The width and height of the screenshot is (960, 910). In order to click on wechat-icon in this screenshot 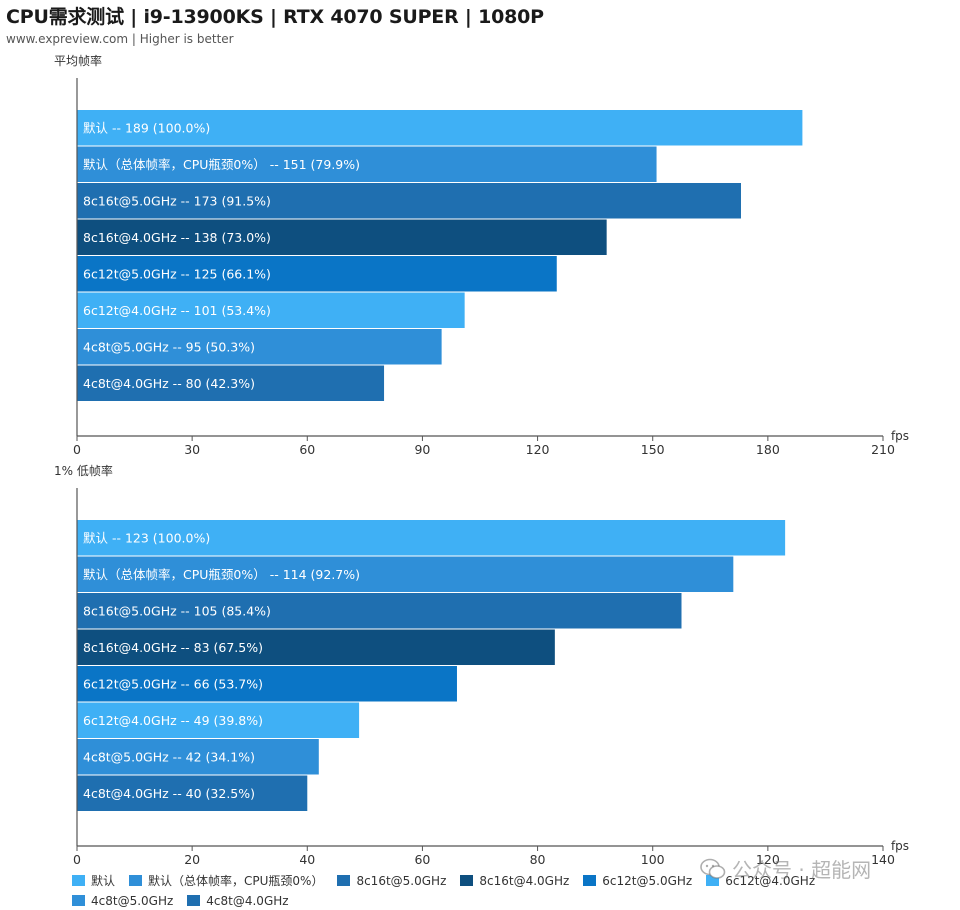, I will do `click(713, 868)`.